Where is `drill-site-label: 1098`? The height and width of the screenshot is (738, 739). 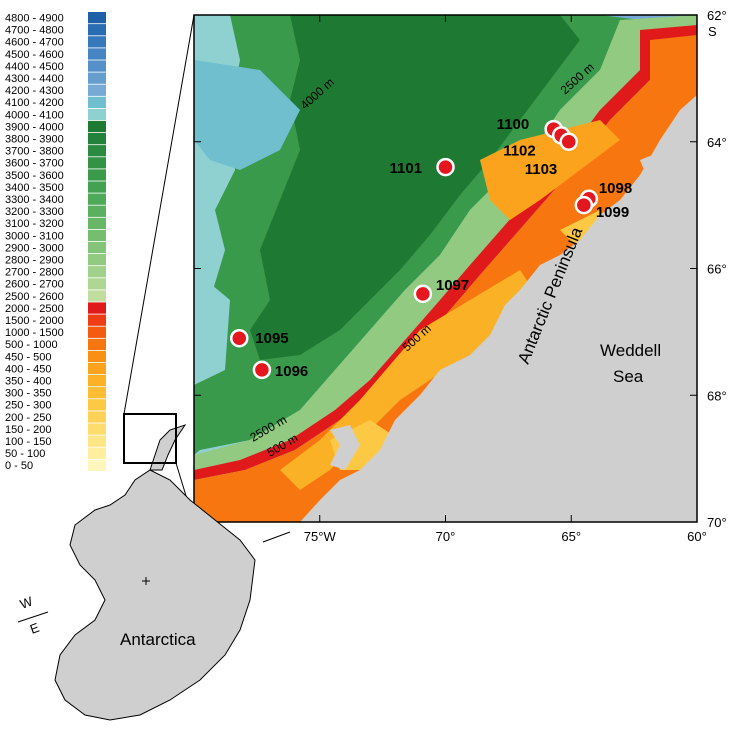
drill-site-label: 1098 is located at coordinates (615, 188).